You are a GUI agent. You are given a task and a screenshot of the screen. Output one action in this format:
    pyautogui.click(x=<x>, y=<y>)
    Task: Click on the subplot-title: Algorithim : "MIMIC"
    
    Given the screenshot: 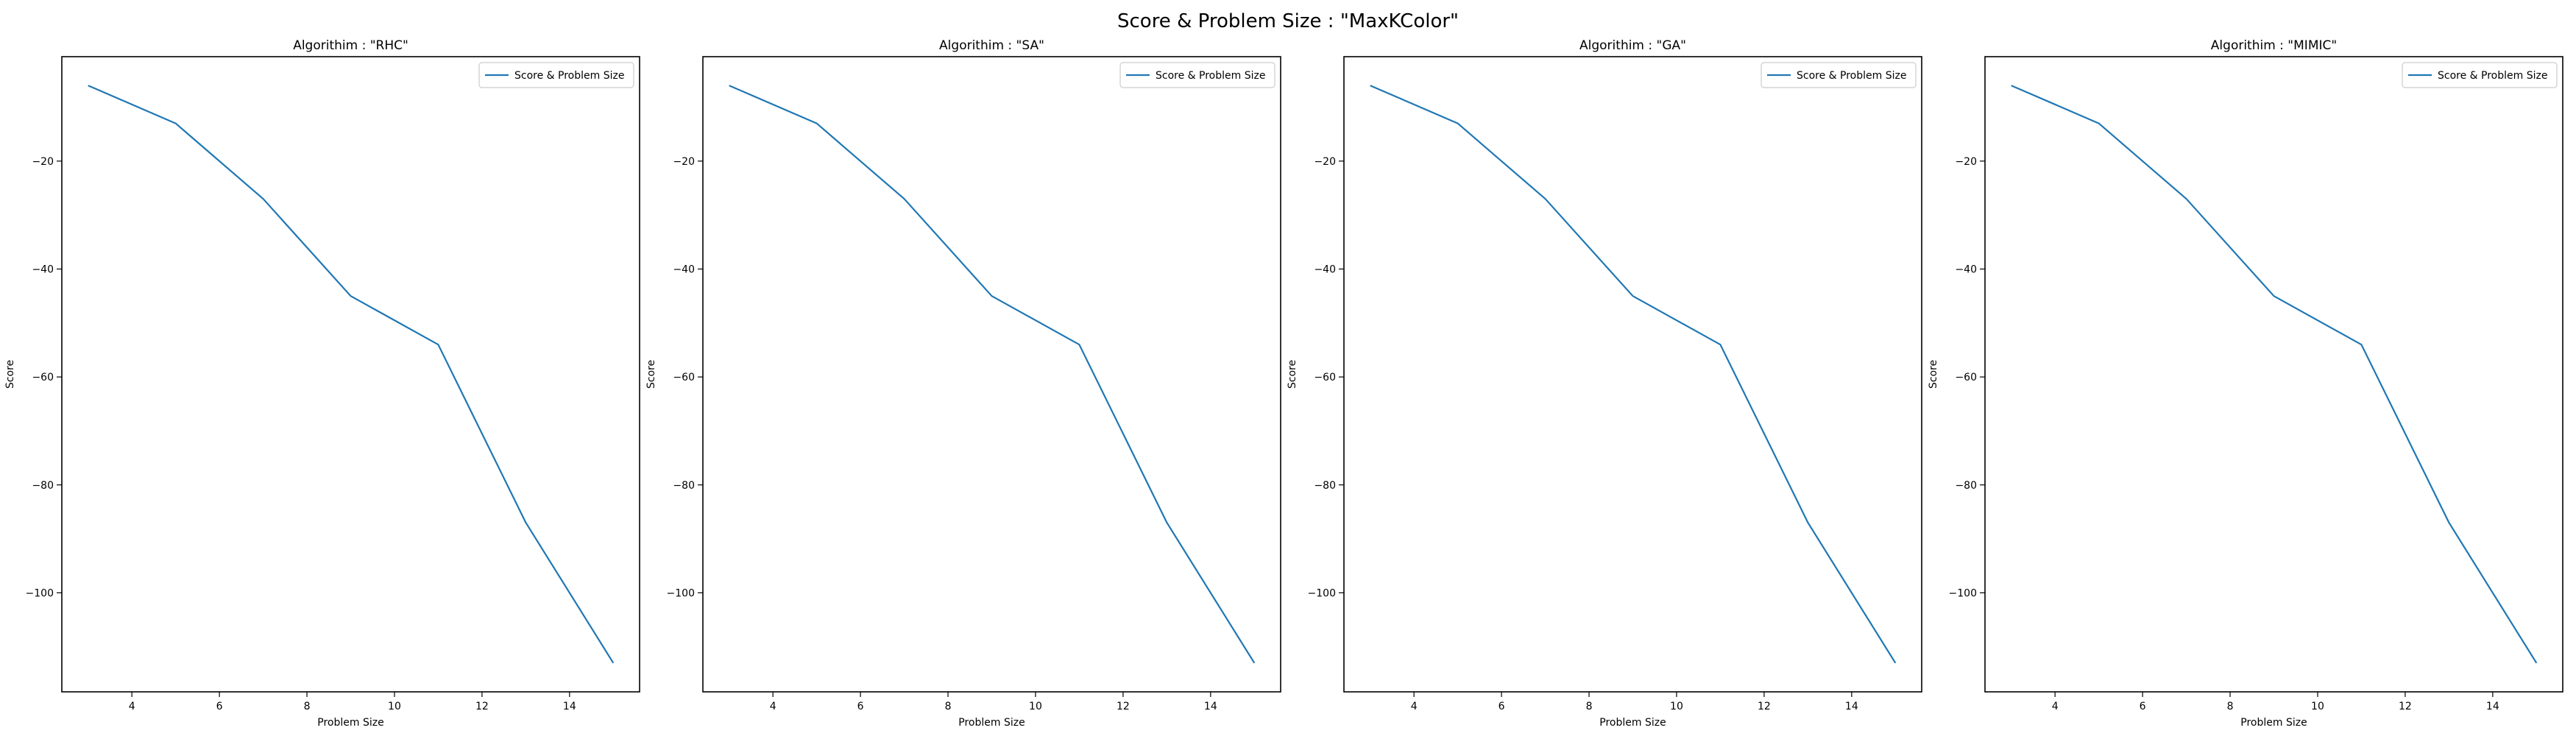 What is the action you would take?
    pyautogui.click(x=2274, y=45)
    